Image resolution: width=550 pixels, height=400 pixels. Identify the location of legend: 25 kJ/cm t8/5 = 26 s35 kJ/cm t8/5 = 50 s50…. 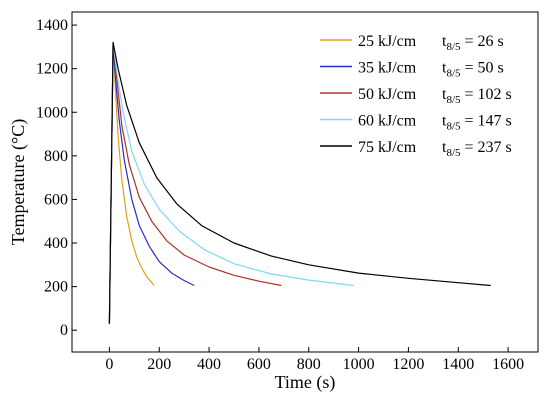
(416, 96).